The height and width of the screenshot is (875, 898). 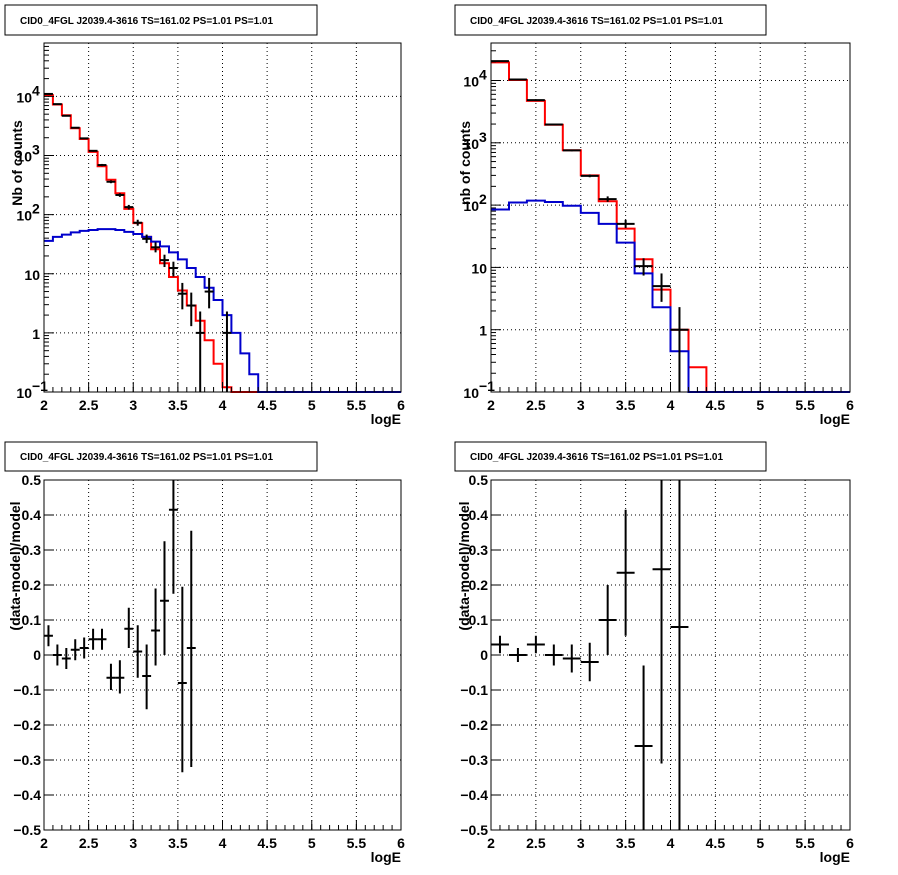 What do you see at coordinates (483, 137) in the screenshot?
I see `y-tick-exponent: 3` at bounding box center [483, 137].